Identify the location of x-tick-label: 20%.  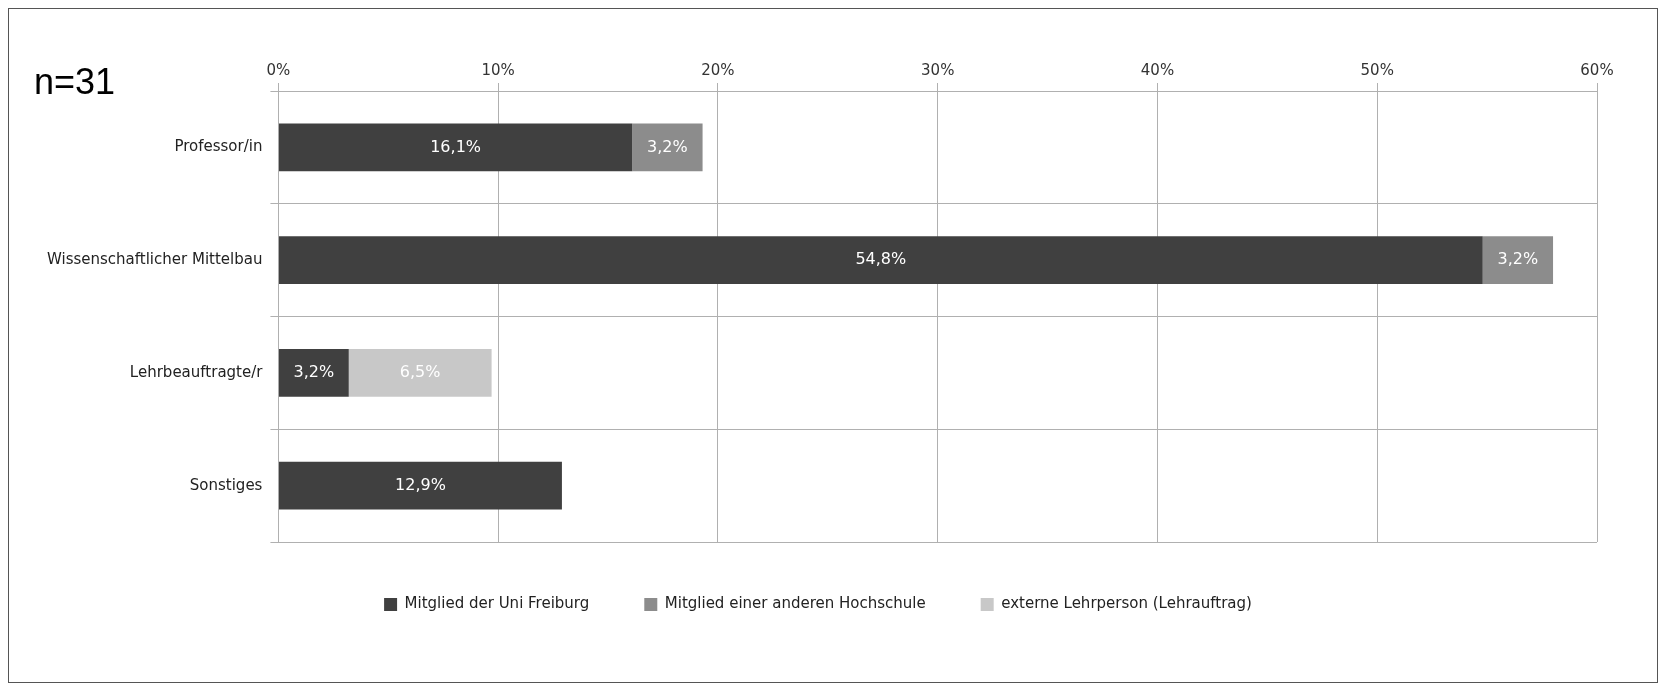
(718, 69).